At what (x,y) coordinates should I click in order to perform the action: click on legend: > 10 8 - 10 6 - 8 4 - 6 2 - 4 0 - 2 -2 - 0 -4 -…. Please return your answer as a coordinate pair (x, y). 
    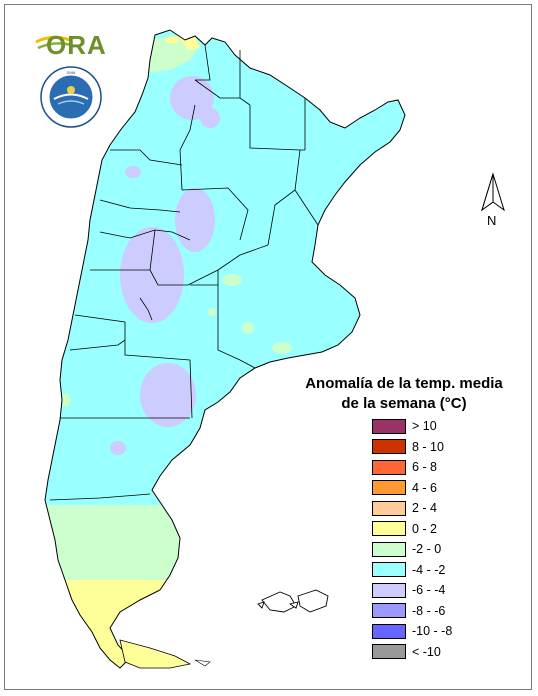
    Looking at the image, I should click on (427, 539).